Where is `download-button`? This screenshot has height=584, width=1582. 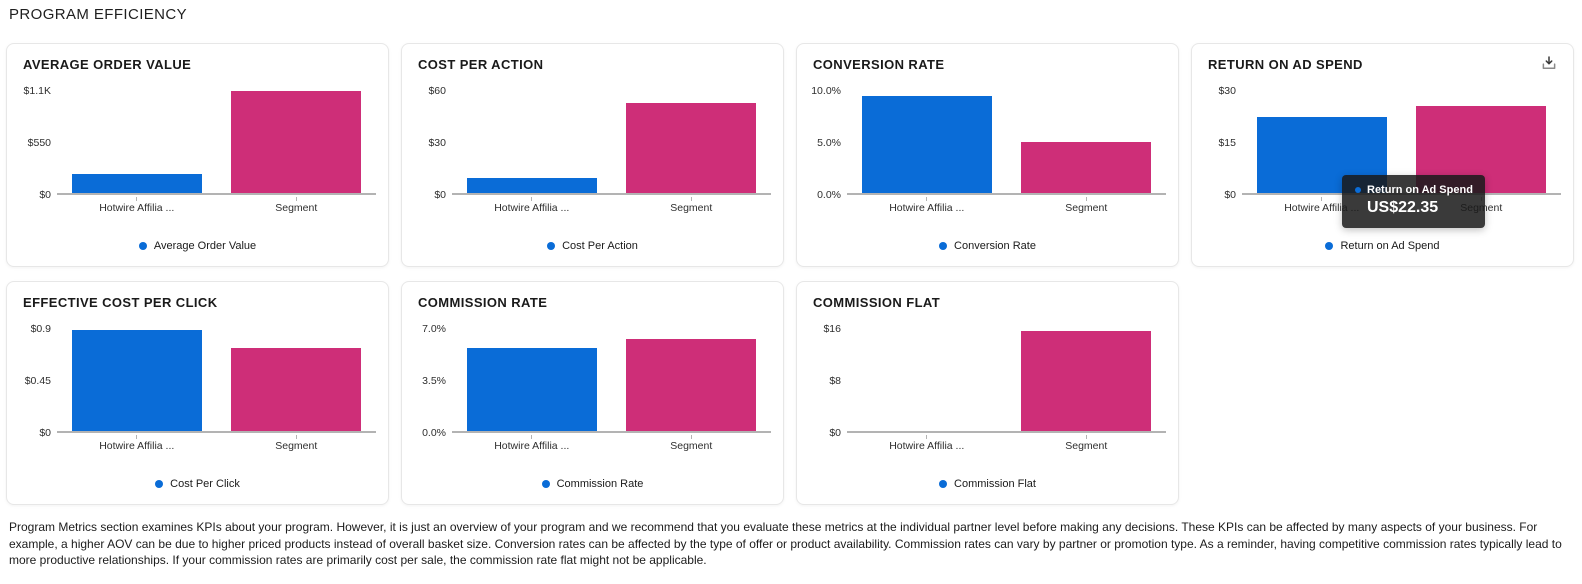
download-button is located at coordinates (1549, 64).